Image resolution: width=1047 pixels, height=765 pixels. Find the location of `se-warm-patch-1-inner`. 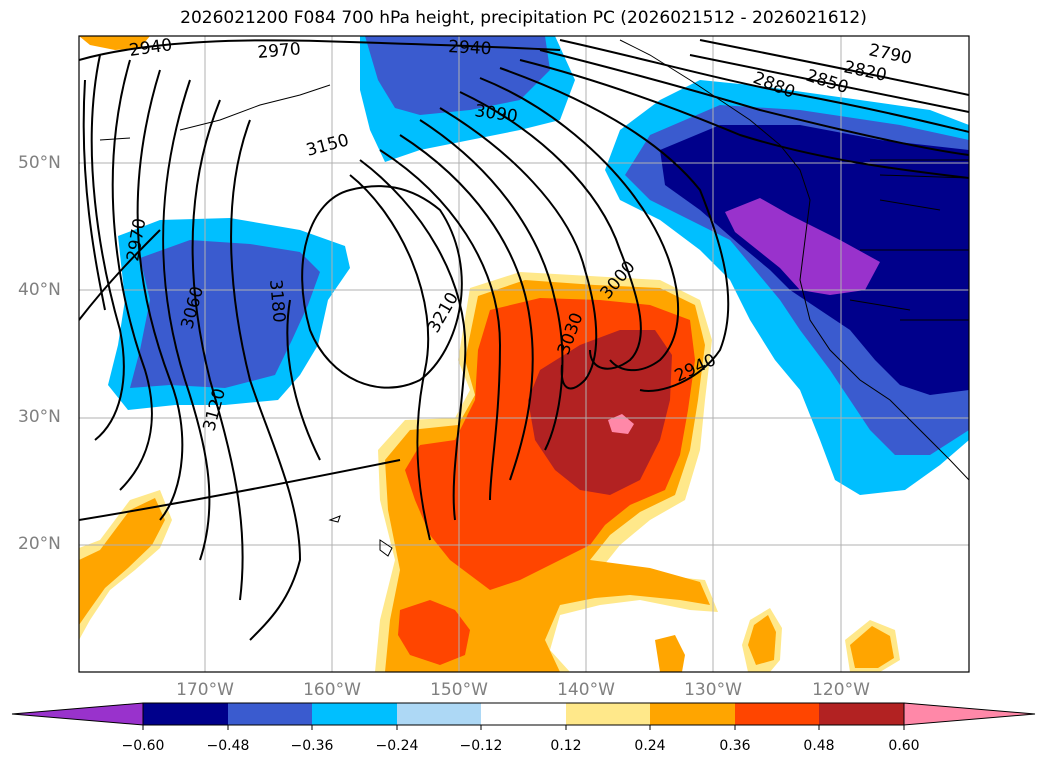

se-warm-patch-1-inner is located at coordinates (762, 640).